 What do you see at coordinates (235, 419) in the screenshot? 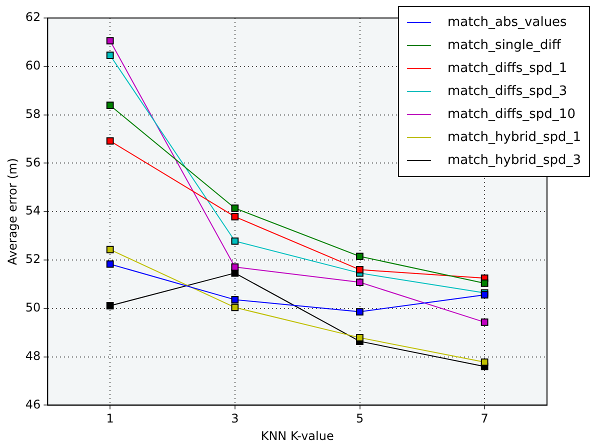
I see `x-tick-label: 3` at bounding box center [235, 419].